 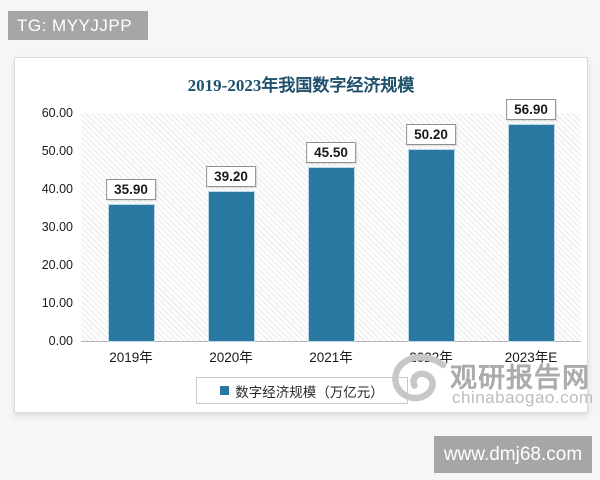 What do you see at coordinates (78, 25) in the screenshot?
I see `tg-contact-banner: TG: MYYJJPP` at bounding box center [78, 25].